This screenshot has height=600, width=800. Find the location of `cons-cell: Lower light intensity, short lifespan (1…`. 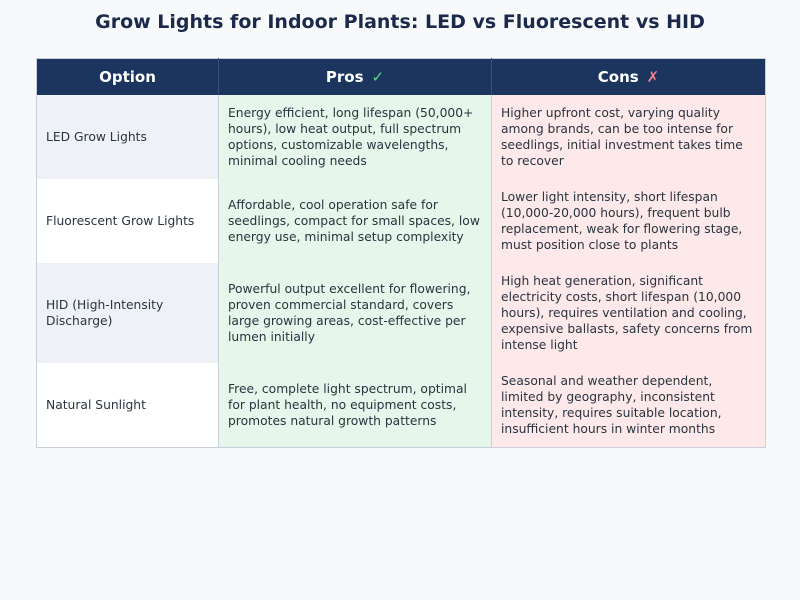

cons-cell: Lower light intensity, short lifespan (1… is located at coordinates (628, 221).